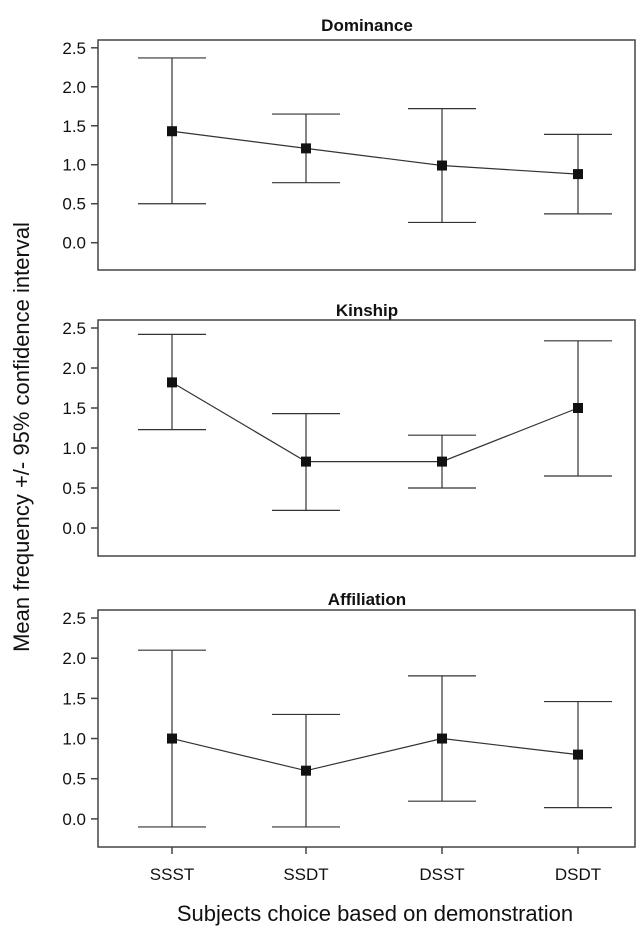 Image resolution: width=636 pixels, height=933 pixels. What do you see at coordinates (441, 874) in the screenshot?
I see `x-tick-label: DSST` at bounding box center [441, 874].